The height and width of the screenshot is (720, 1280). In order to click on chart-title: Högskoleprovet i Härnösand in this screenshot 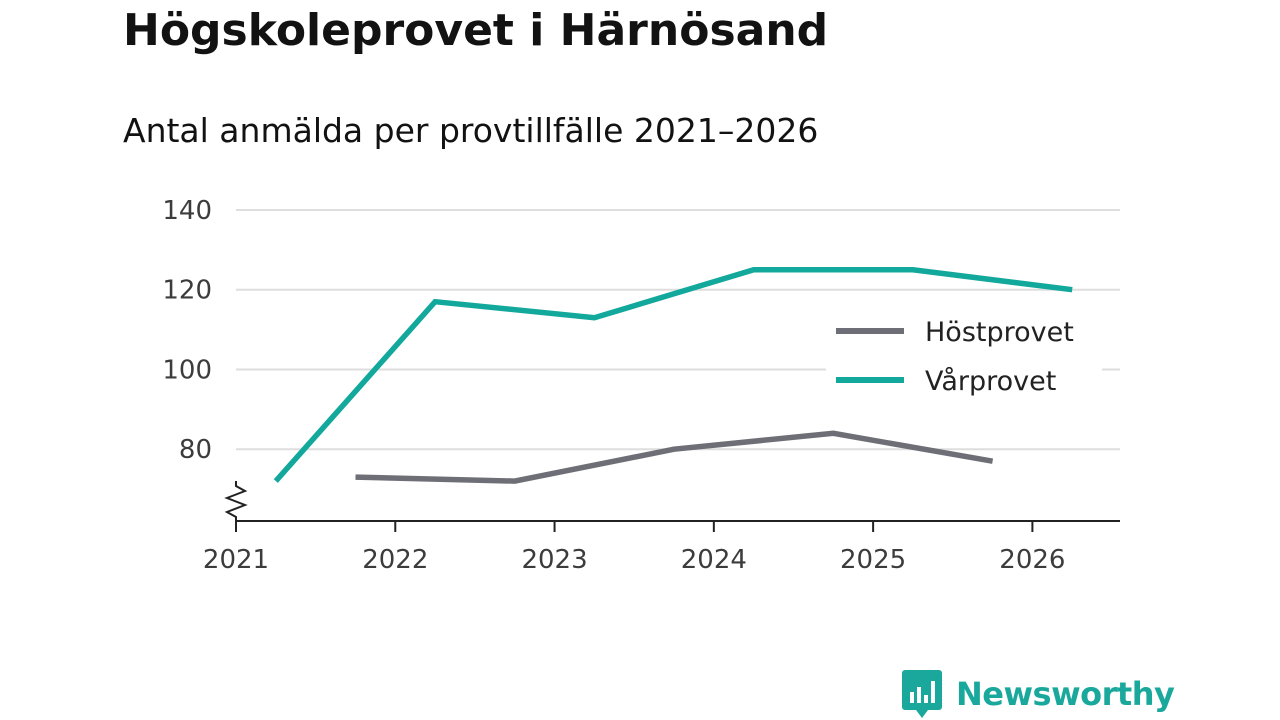, I will do `click(476, 30)`.